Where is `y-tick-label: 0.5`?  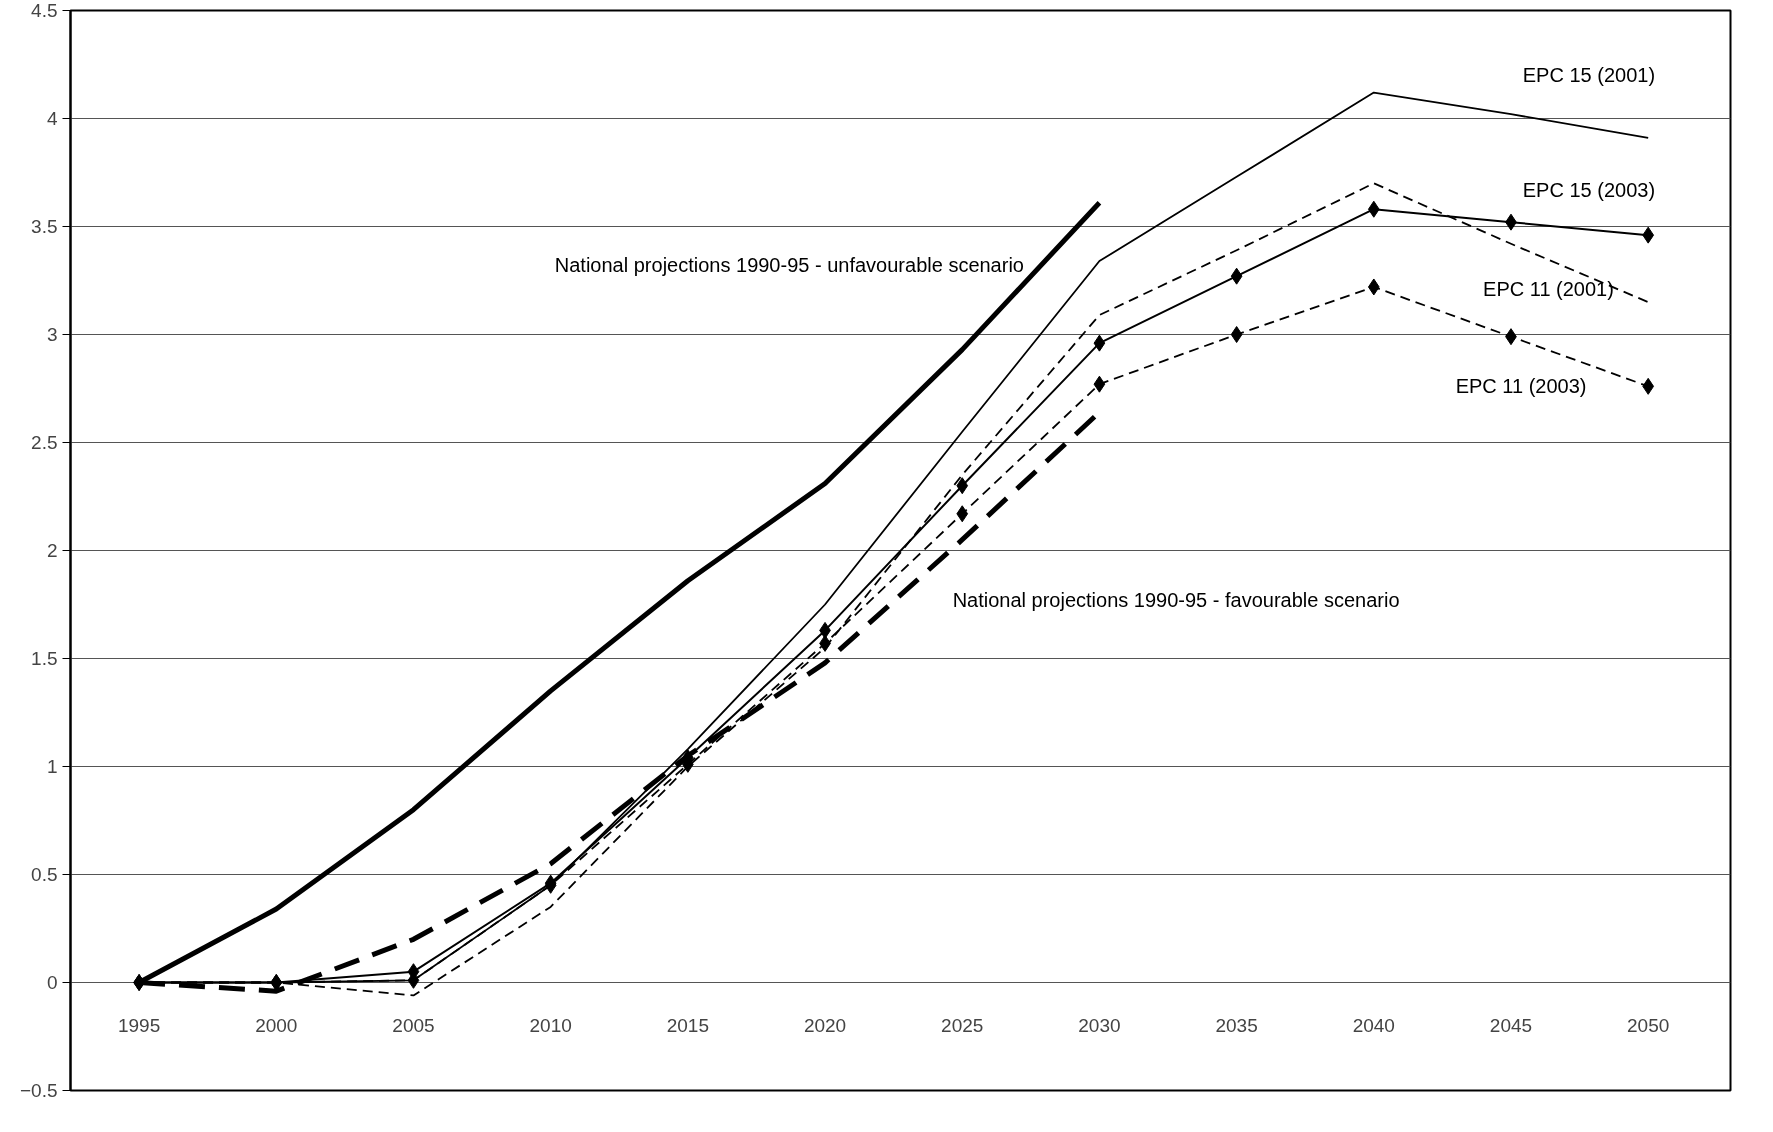 y-tick-label: 0.5 is located at coordinates (44, 874).